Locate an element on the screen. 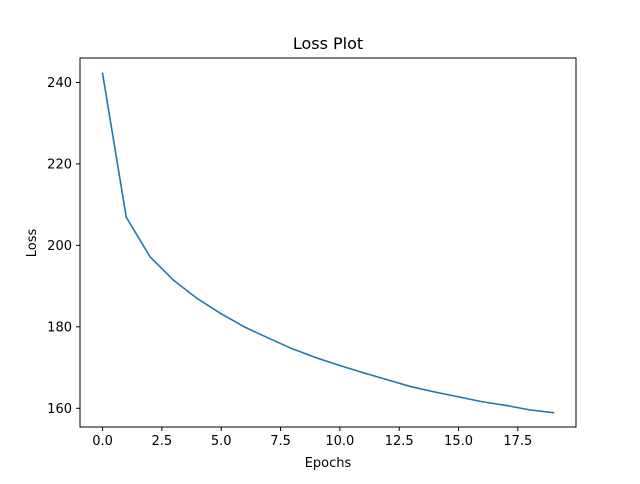 The height and width of the screenshot is (484, 640). x-axis: 0.0 2.5 5.0 7.5 10.0 12.5 15.0 17.5 is located at coordinates (312, 438).